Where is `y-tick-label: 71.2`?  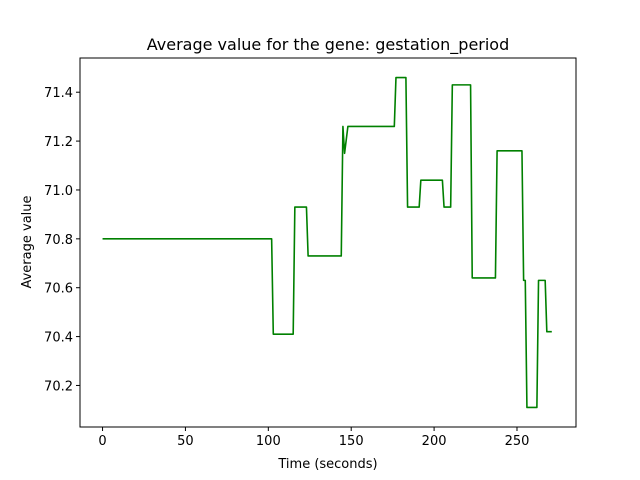
y-tick-label: 71.2 is located at coordinates (58, 142).